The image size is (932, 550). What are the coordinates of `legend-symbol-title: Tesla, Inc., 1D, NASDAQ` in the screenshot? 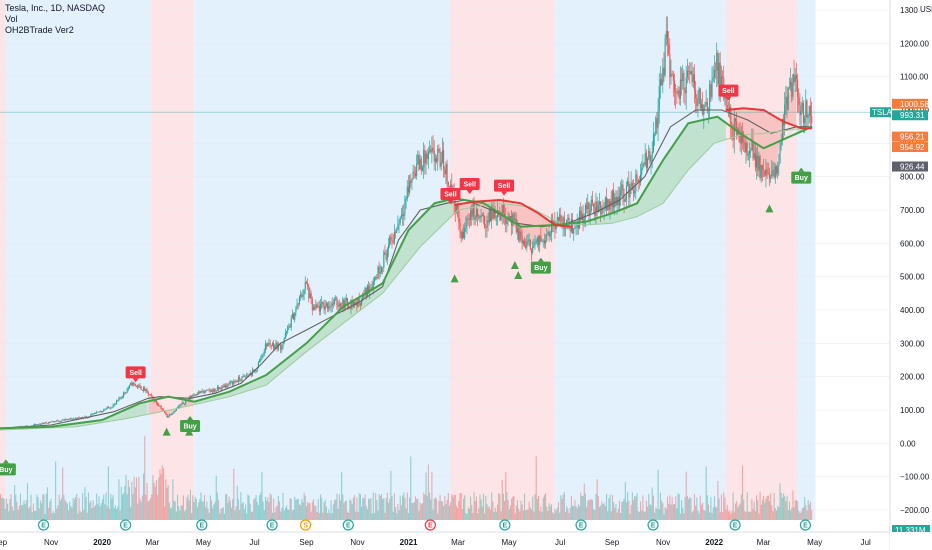 It's located at (55, 8).